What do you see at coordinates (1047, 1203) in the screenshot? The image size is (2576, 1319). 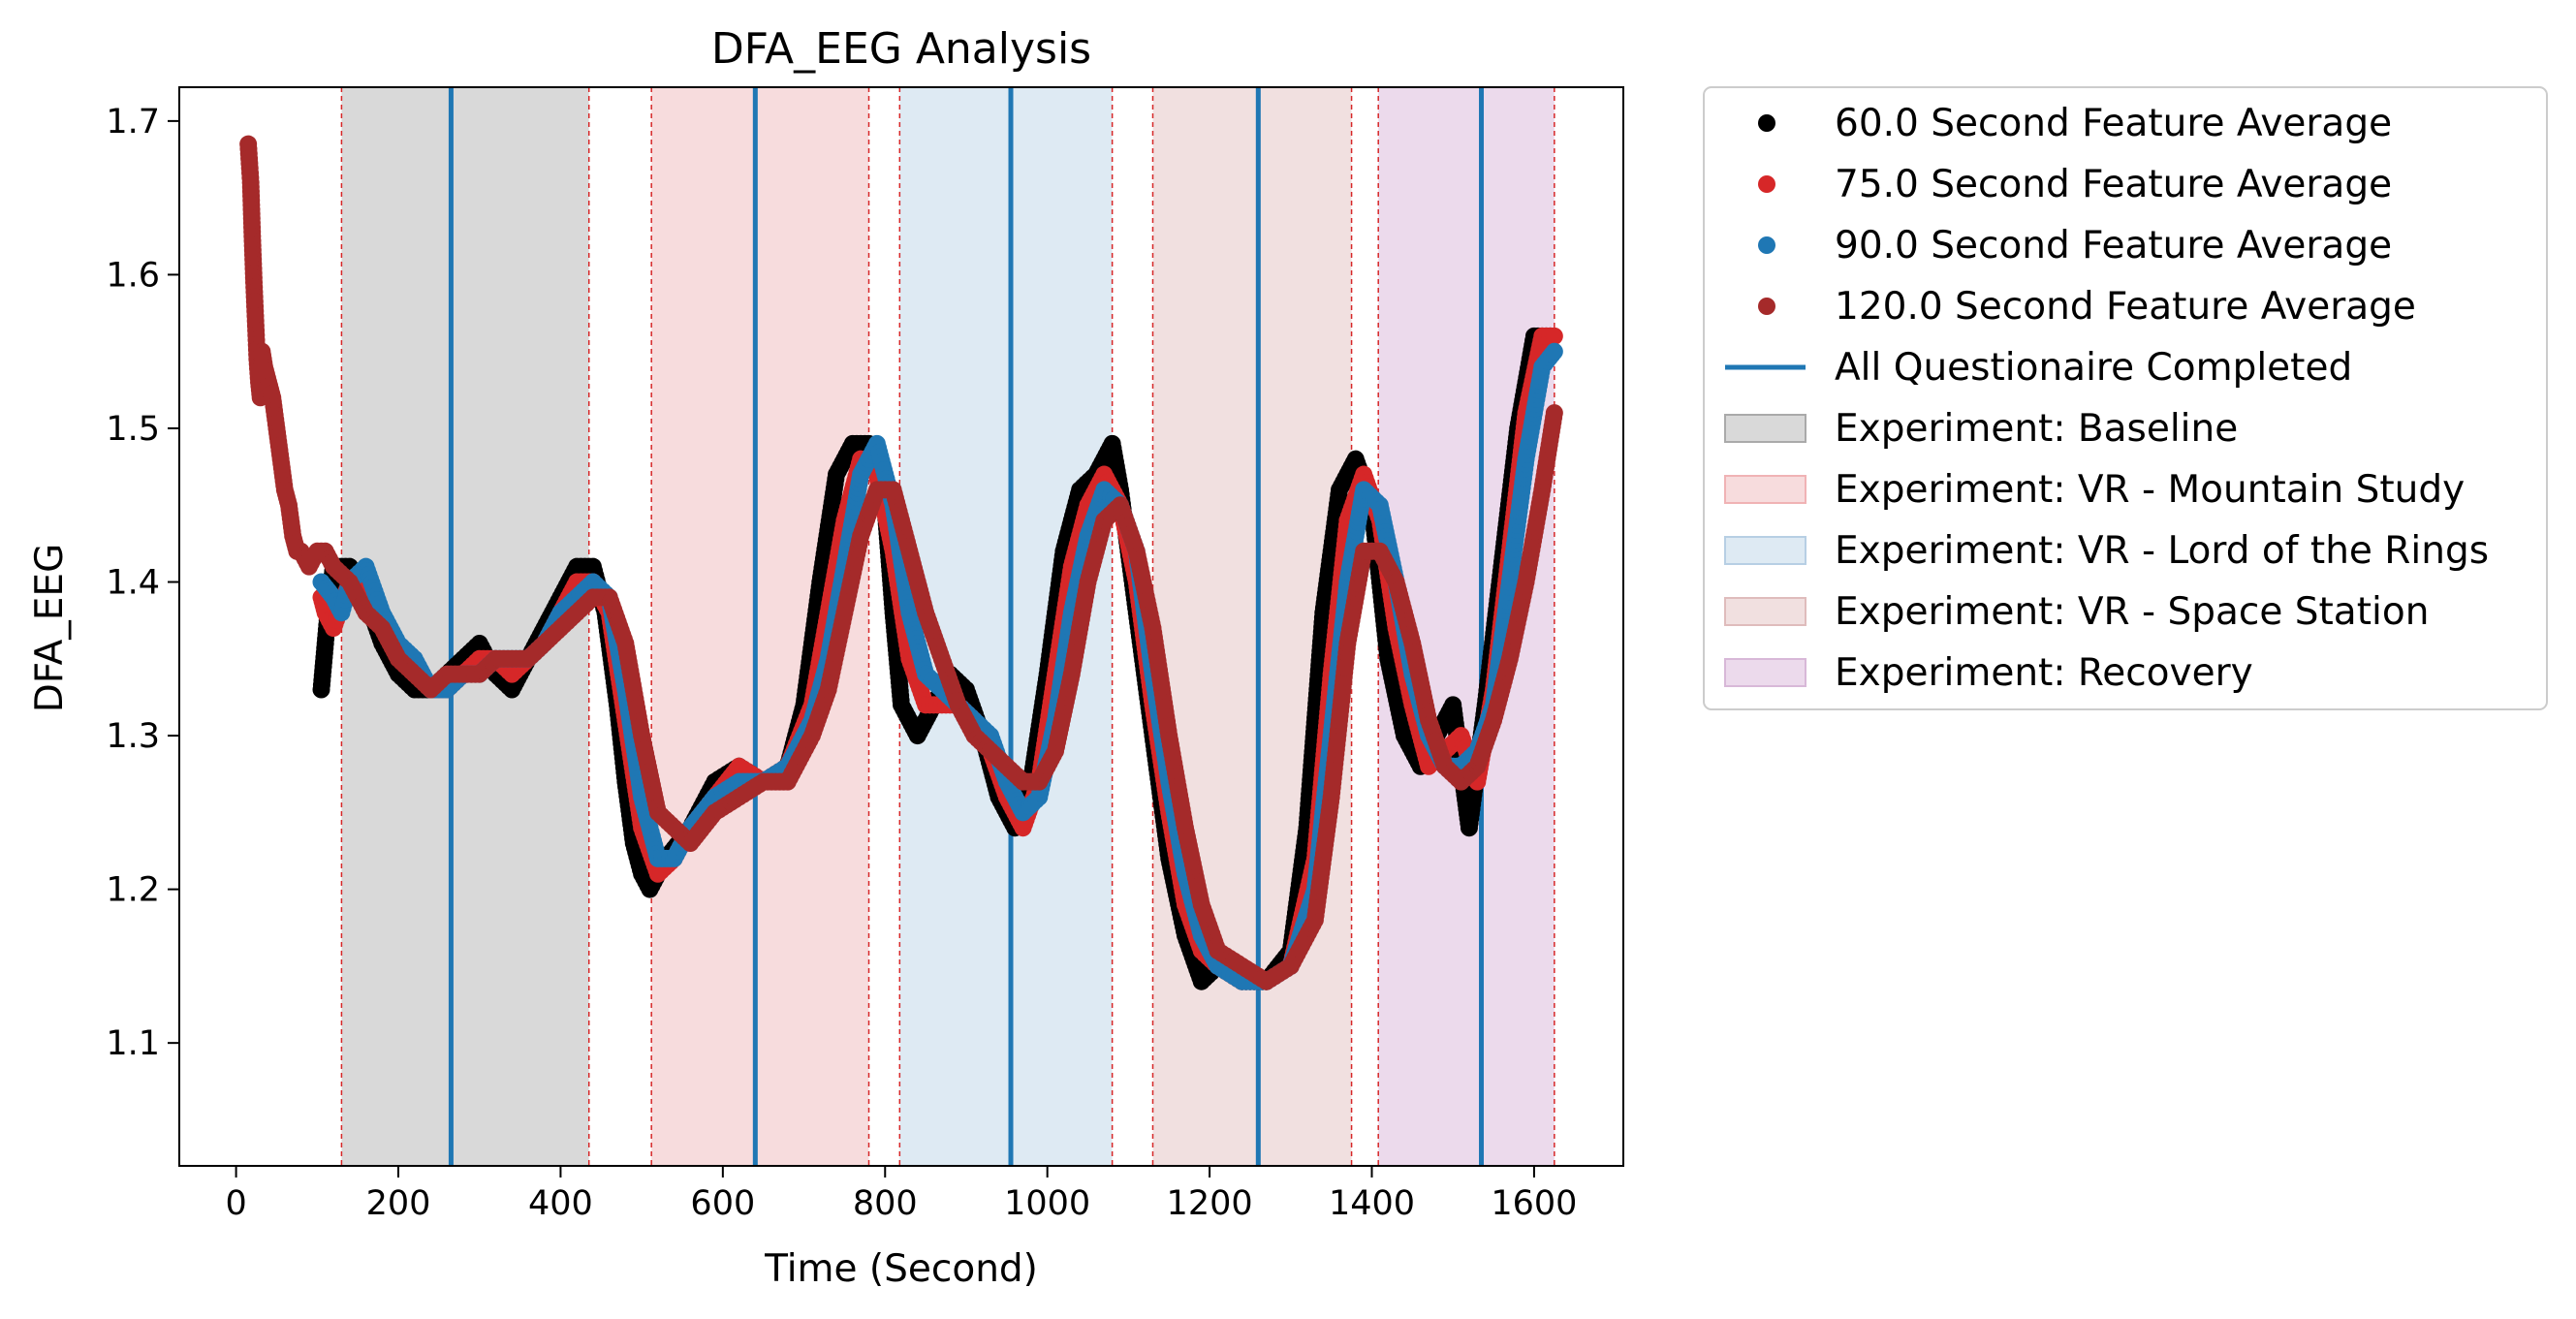 I see `x-tick-label-5: 1000` at bounding box center [1047, 1203].